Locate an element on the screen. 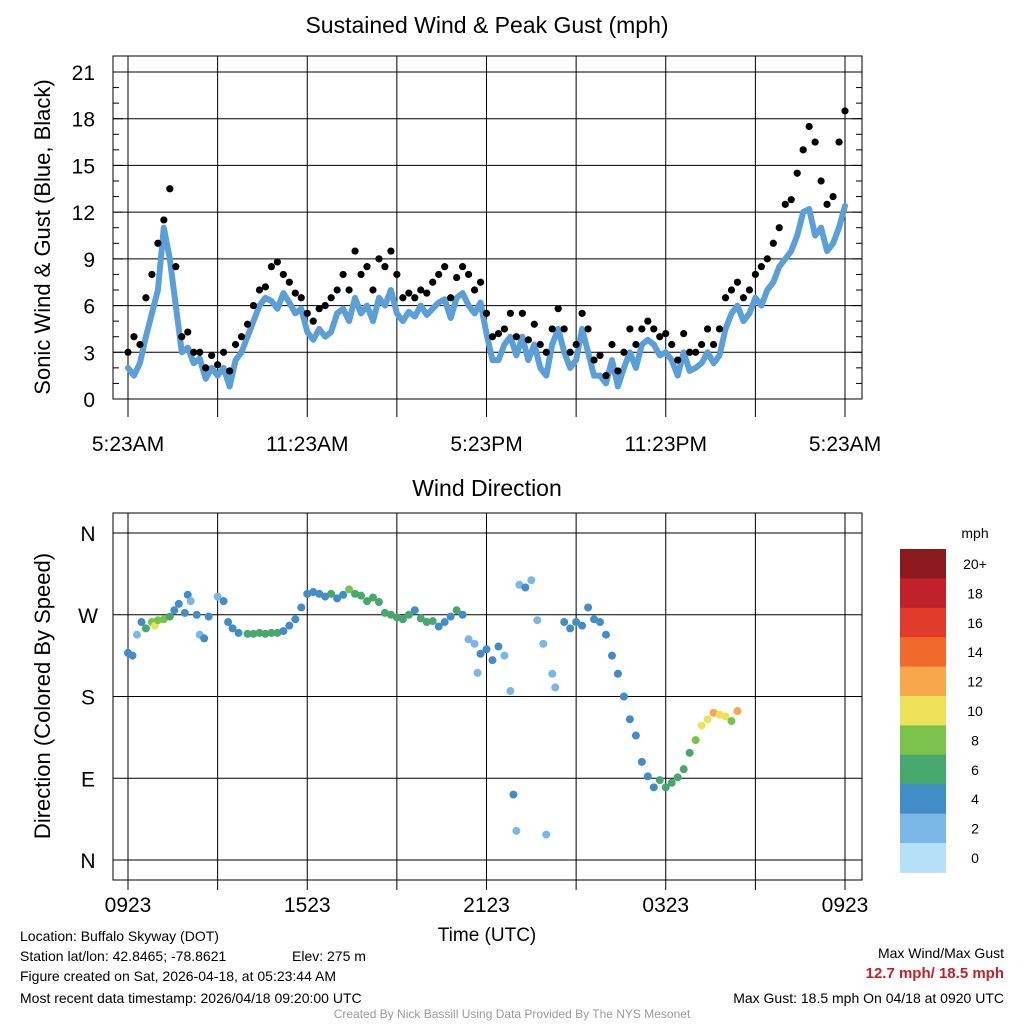  colorbar-label: 16 is located at coordinates (975, 623).